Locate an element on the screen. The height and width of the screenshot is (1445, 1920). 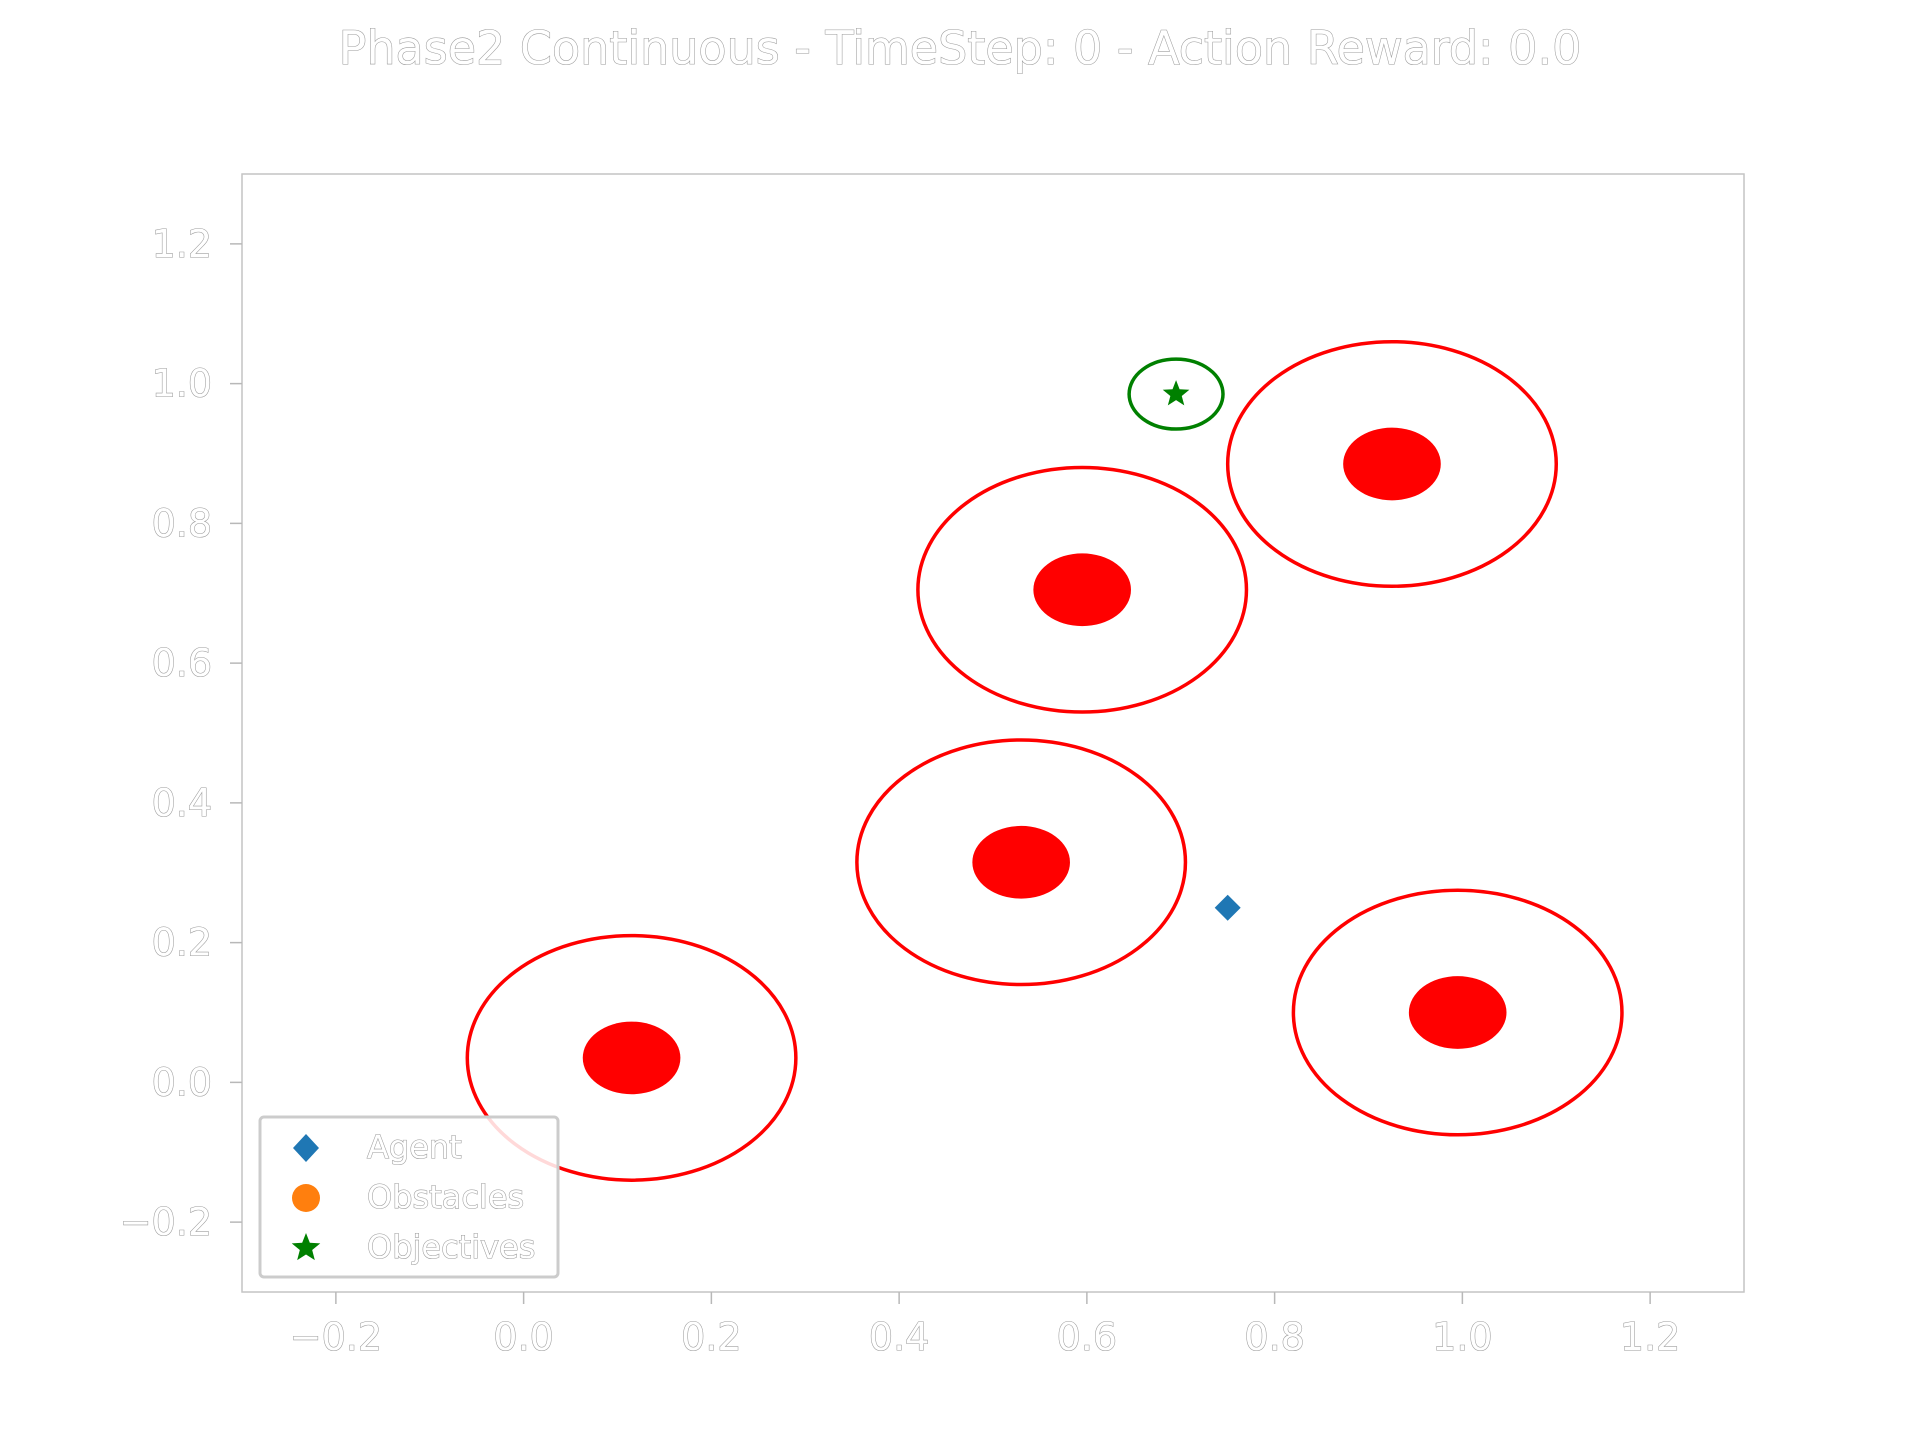
x-tick-label: −0.2 is located at coordinates (336, 1337).